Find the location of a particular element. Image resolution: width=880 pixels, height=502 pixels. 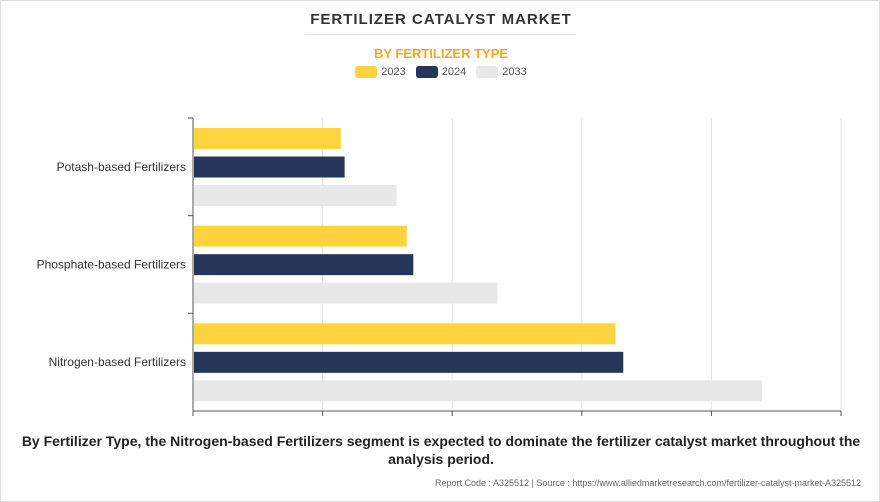

legend-label: 2024 is located at coordinates (454, 72).